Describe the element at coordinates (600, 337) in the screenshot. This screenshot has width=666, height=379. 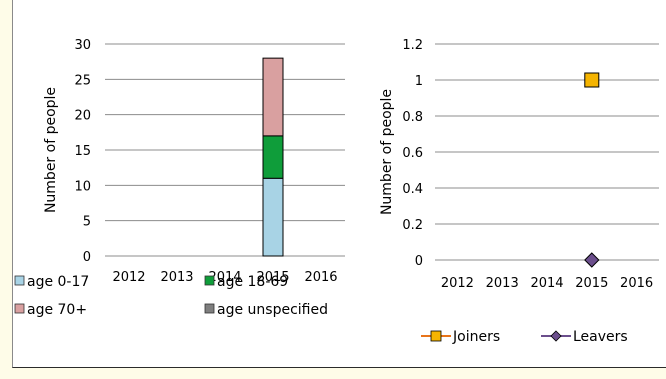
I see `legend-label: Leavers` at that location.